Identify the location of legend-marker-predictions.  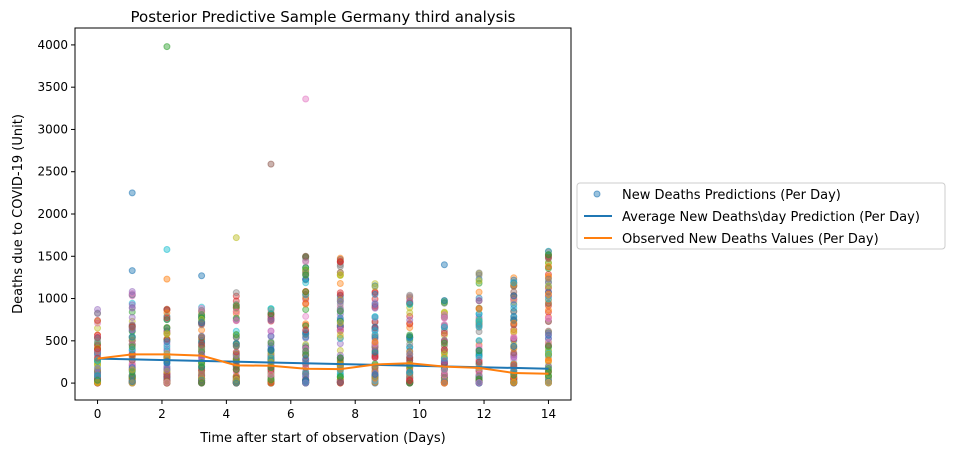
(597, 194).